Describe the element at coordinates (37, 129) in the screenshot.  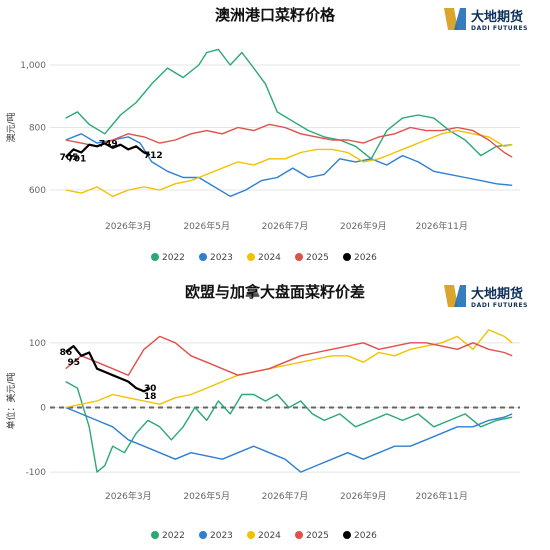
I see `y-tick-label: 800` at that location.